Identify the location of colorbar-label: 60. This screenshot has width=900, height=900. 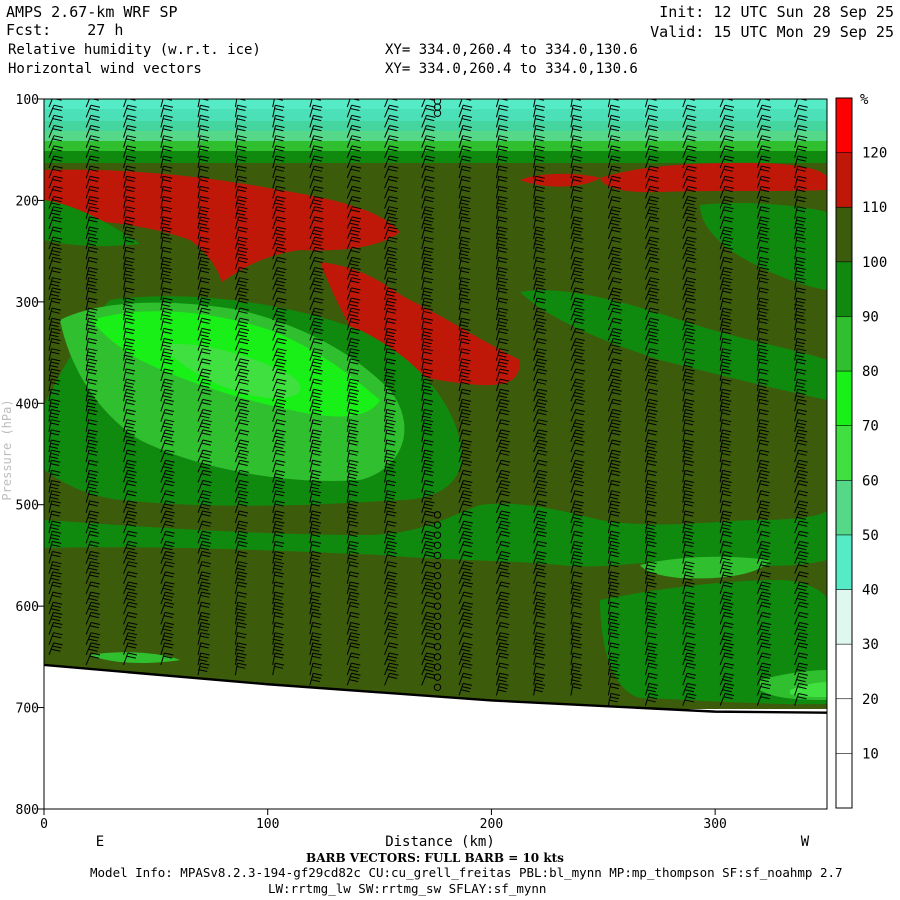
(870, 481).